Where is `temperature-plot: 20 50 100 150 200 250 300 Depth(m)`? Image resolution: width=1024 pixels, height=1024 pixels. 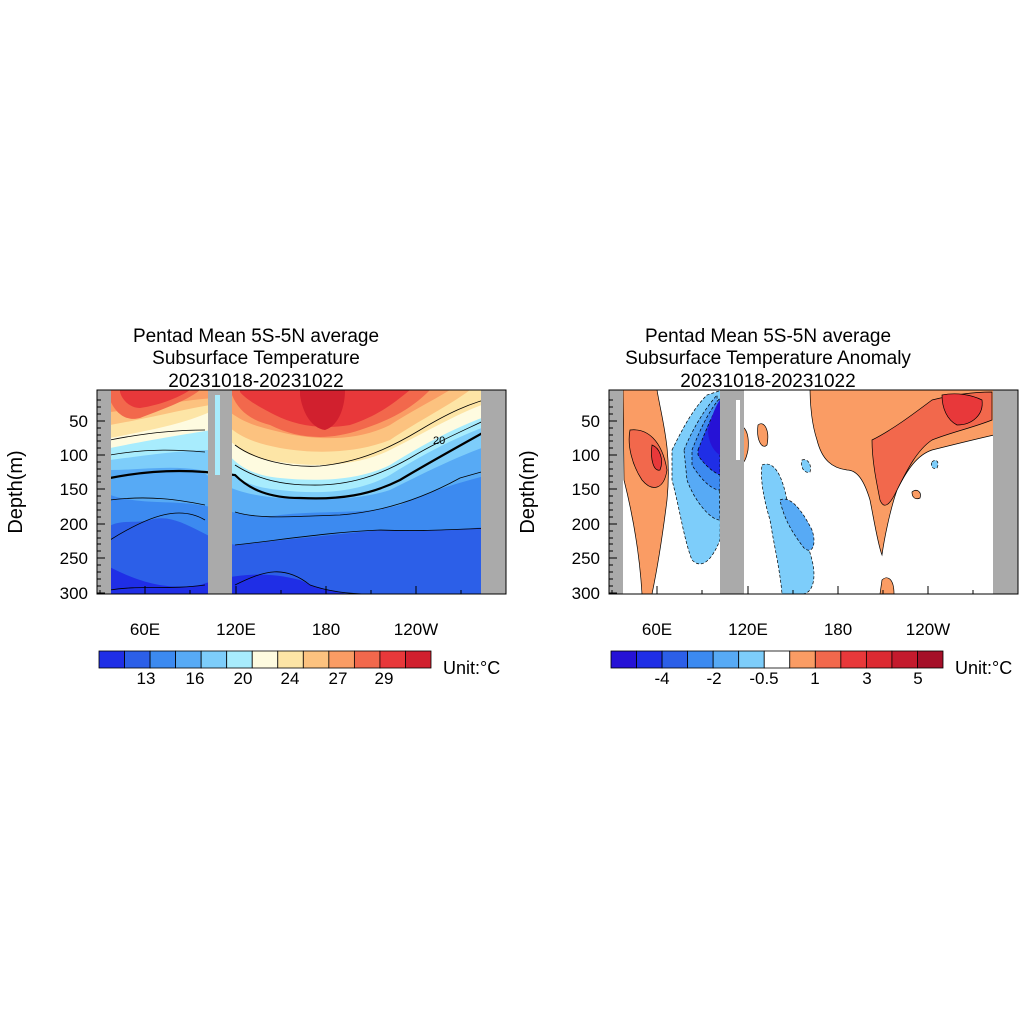 temperature-plot: 20 50 100 150 200 250 300 Depth(m) is located at coordinates (256, 538).